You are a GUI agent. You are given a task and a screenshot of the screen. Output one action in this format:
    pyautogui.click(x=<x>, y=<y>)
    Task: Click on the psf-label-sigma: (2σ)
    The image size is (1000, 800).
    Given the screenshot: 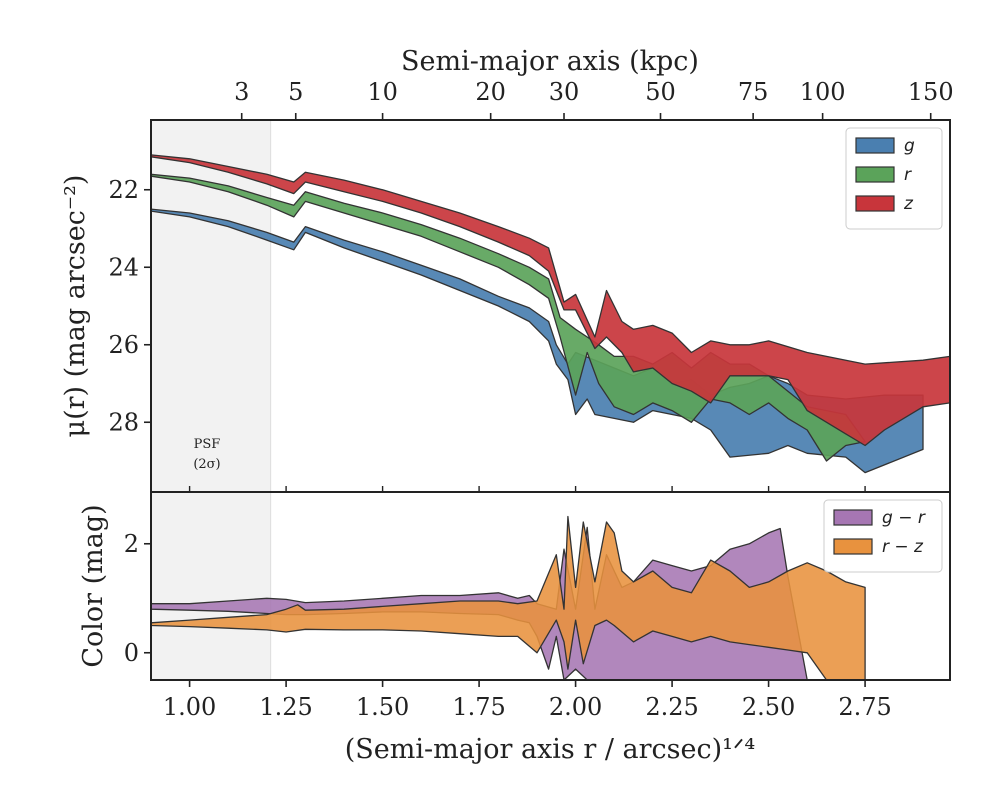 What is the action you would take?
    pyautogui.click(x=206, y=464)
    